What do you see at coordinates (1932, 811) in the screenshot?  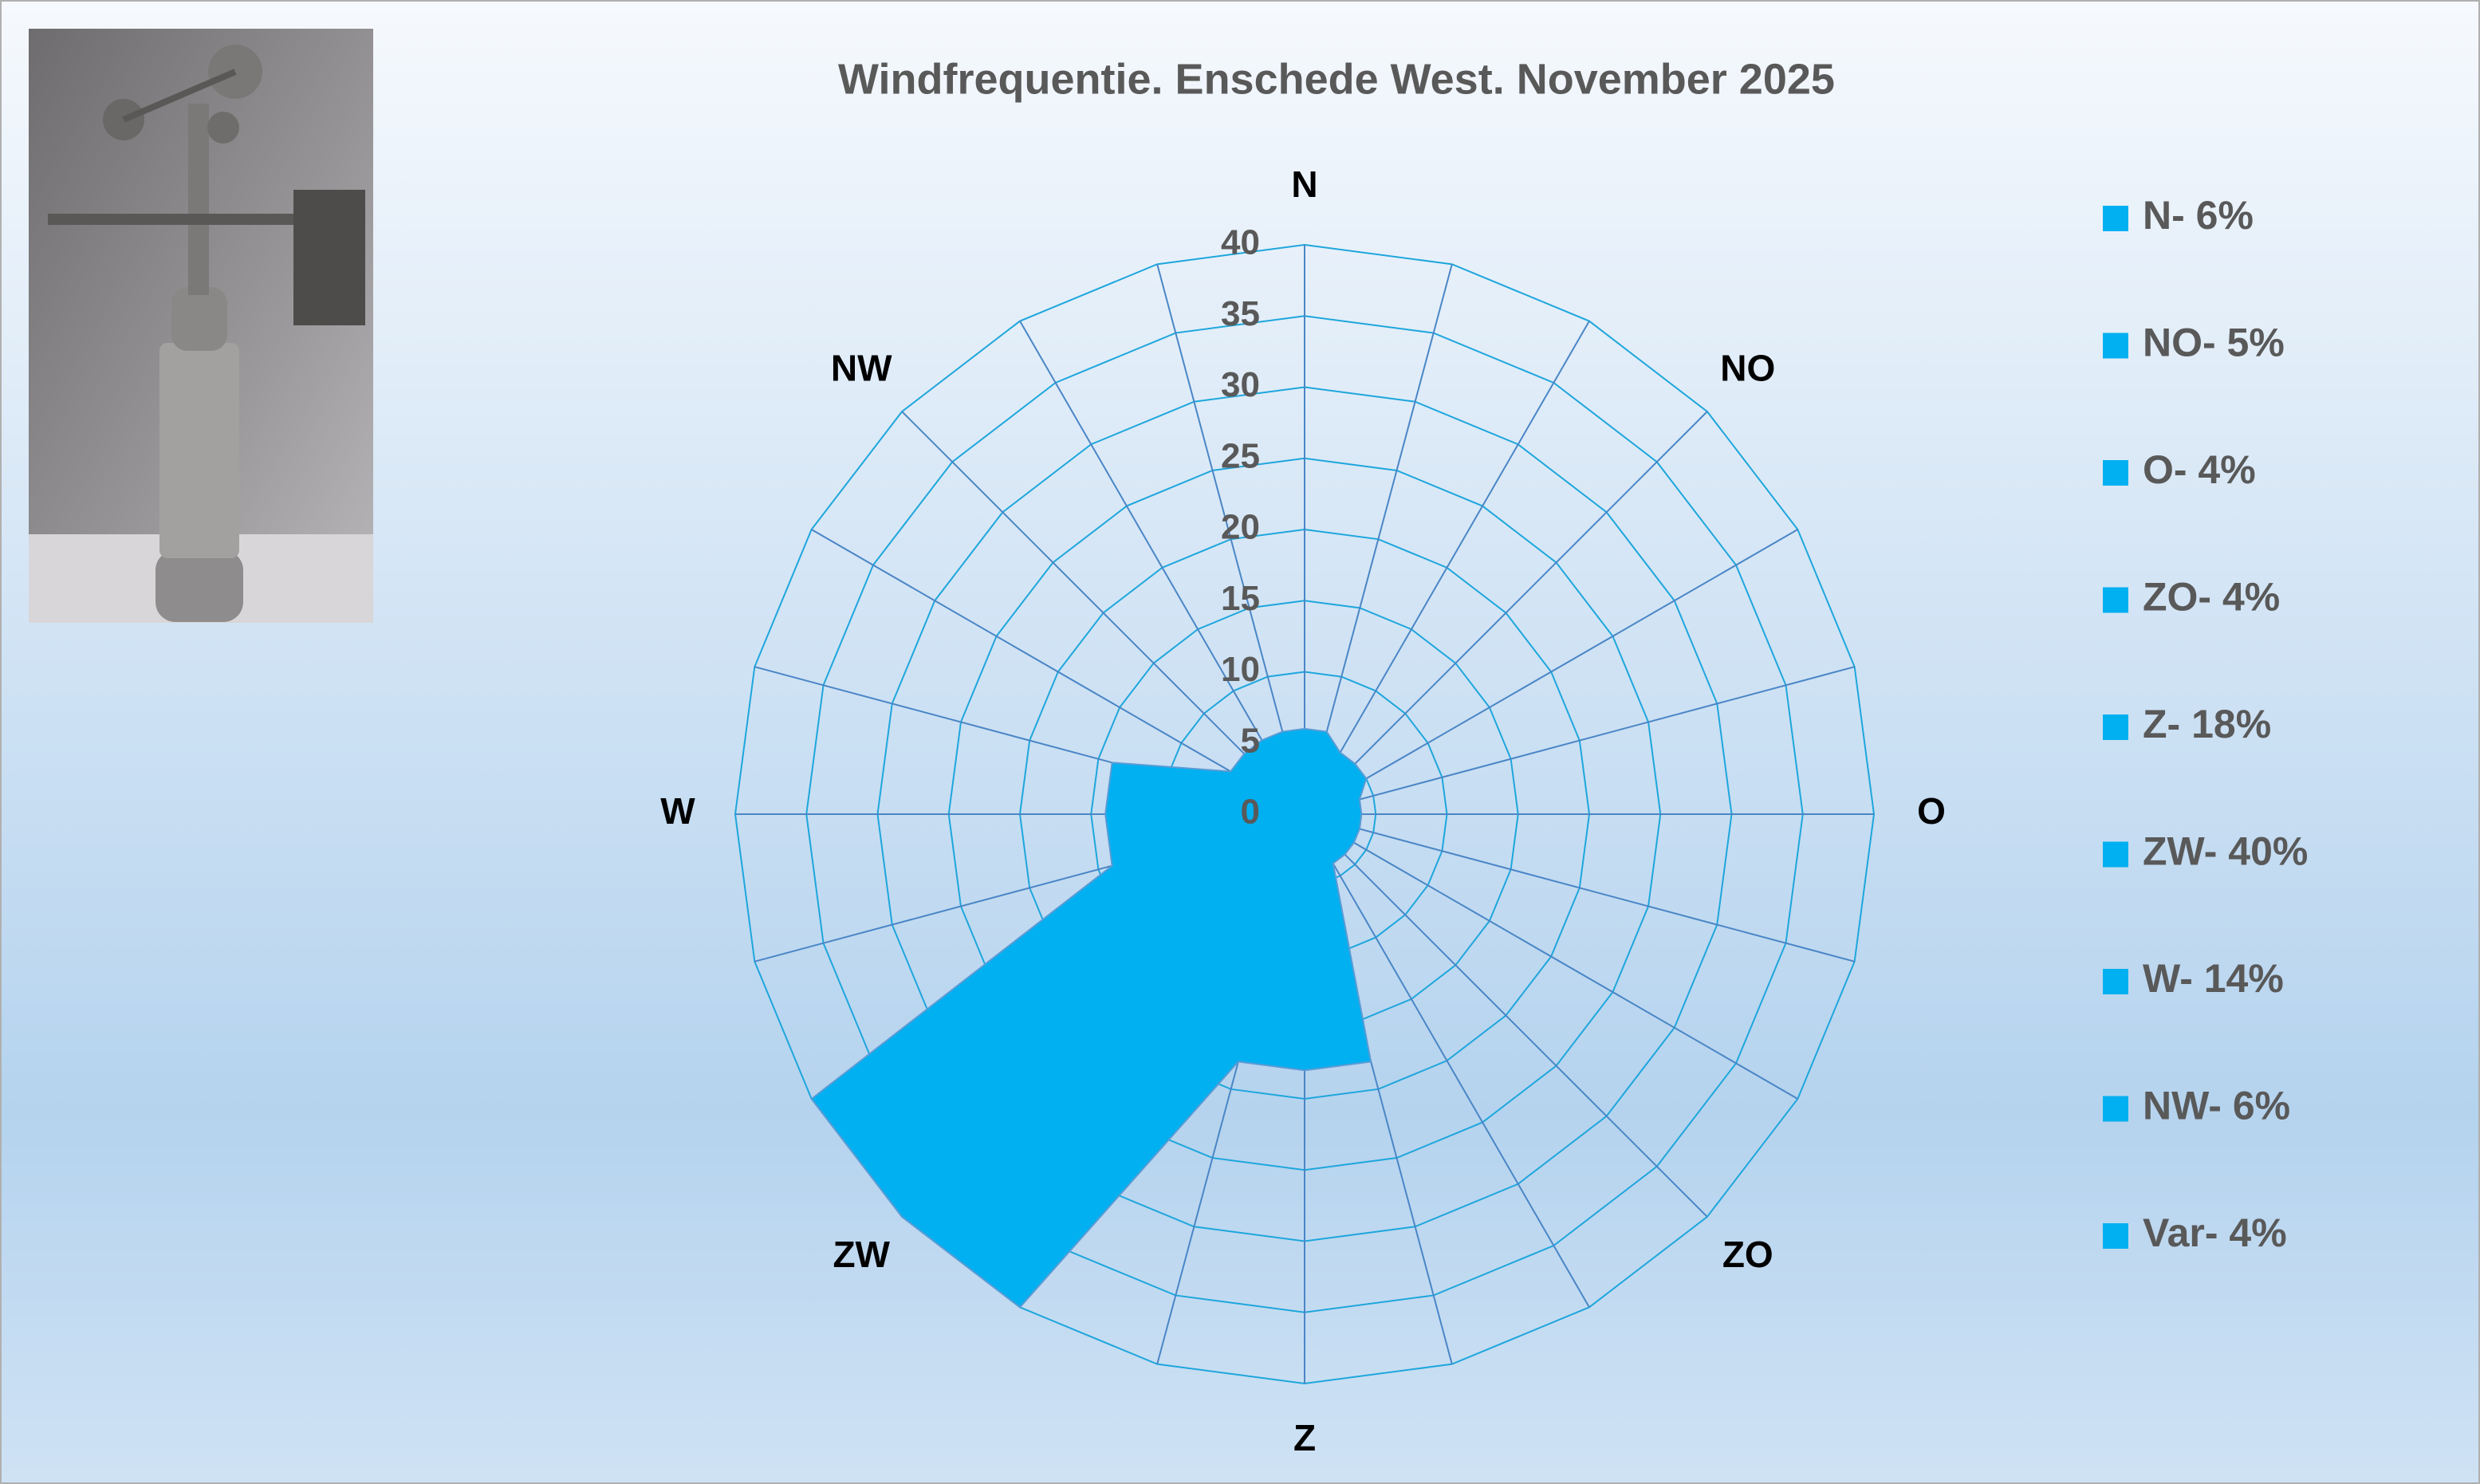 I see `category-label: O` at bounding box center [1932, 811].